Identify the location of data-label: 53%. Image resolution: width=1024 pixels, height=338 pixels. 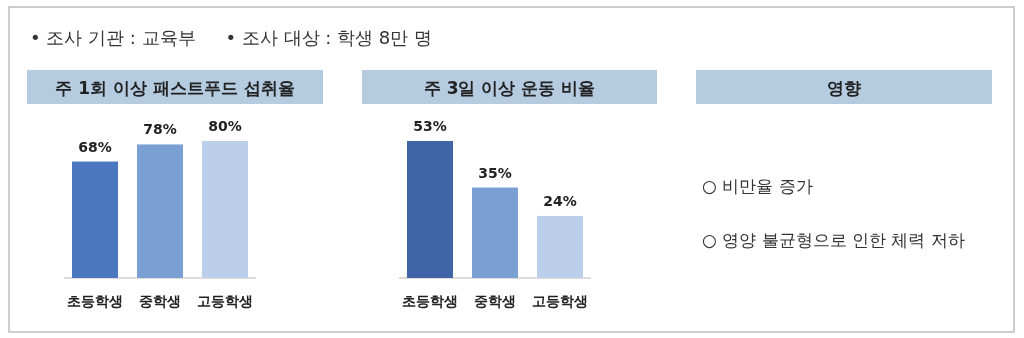
(430, 126).